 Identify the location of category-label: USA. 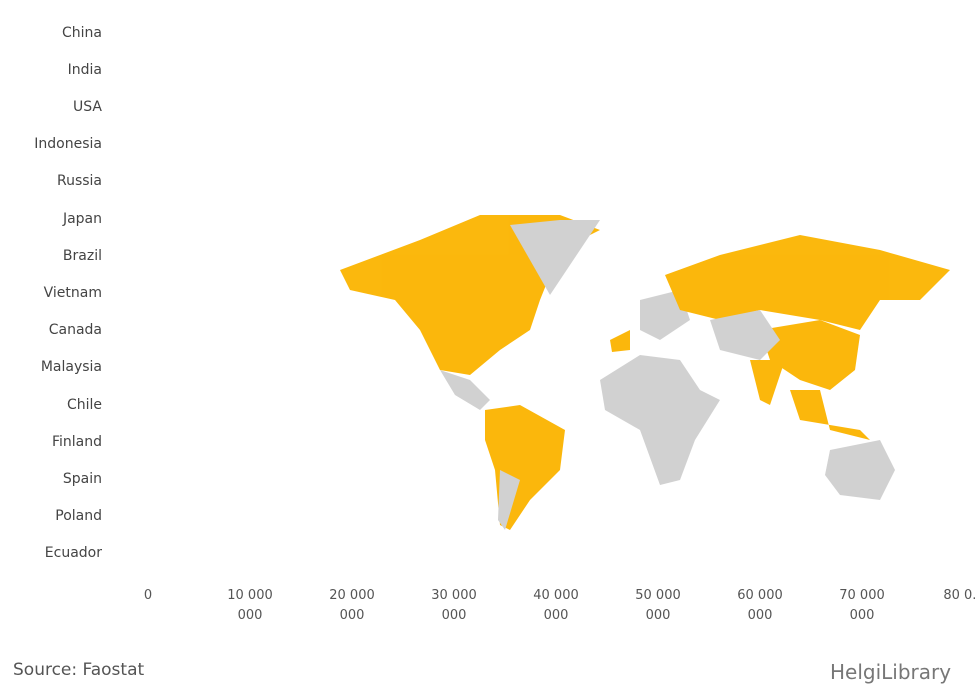
(87, 107).